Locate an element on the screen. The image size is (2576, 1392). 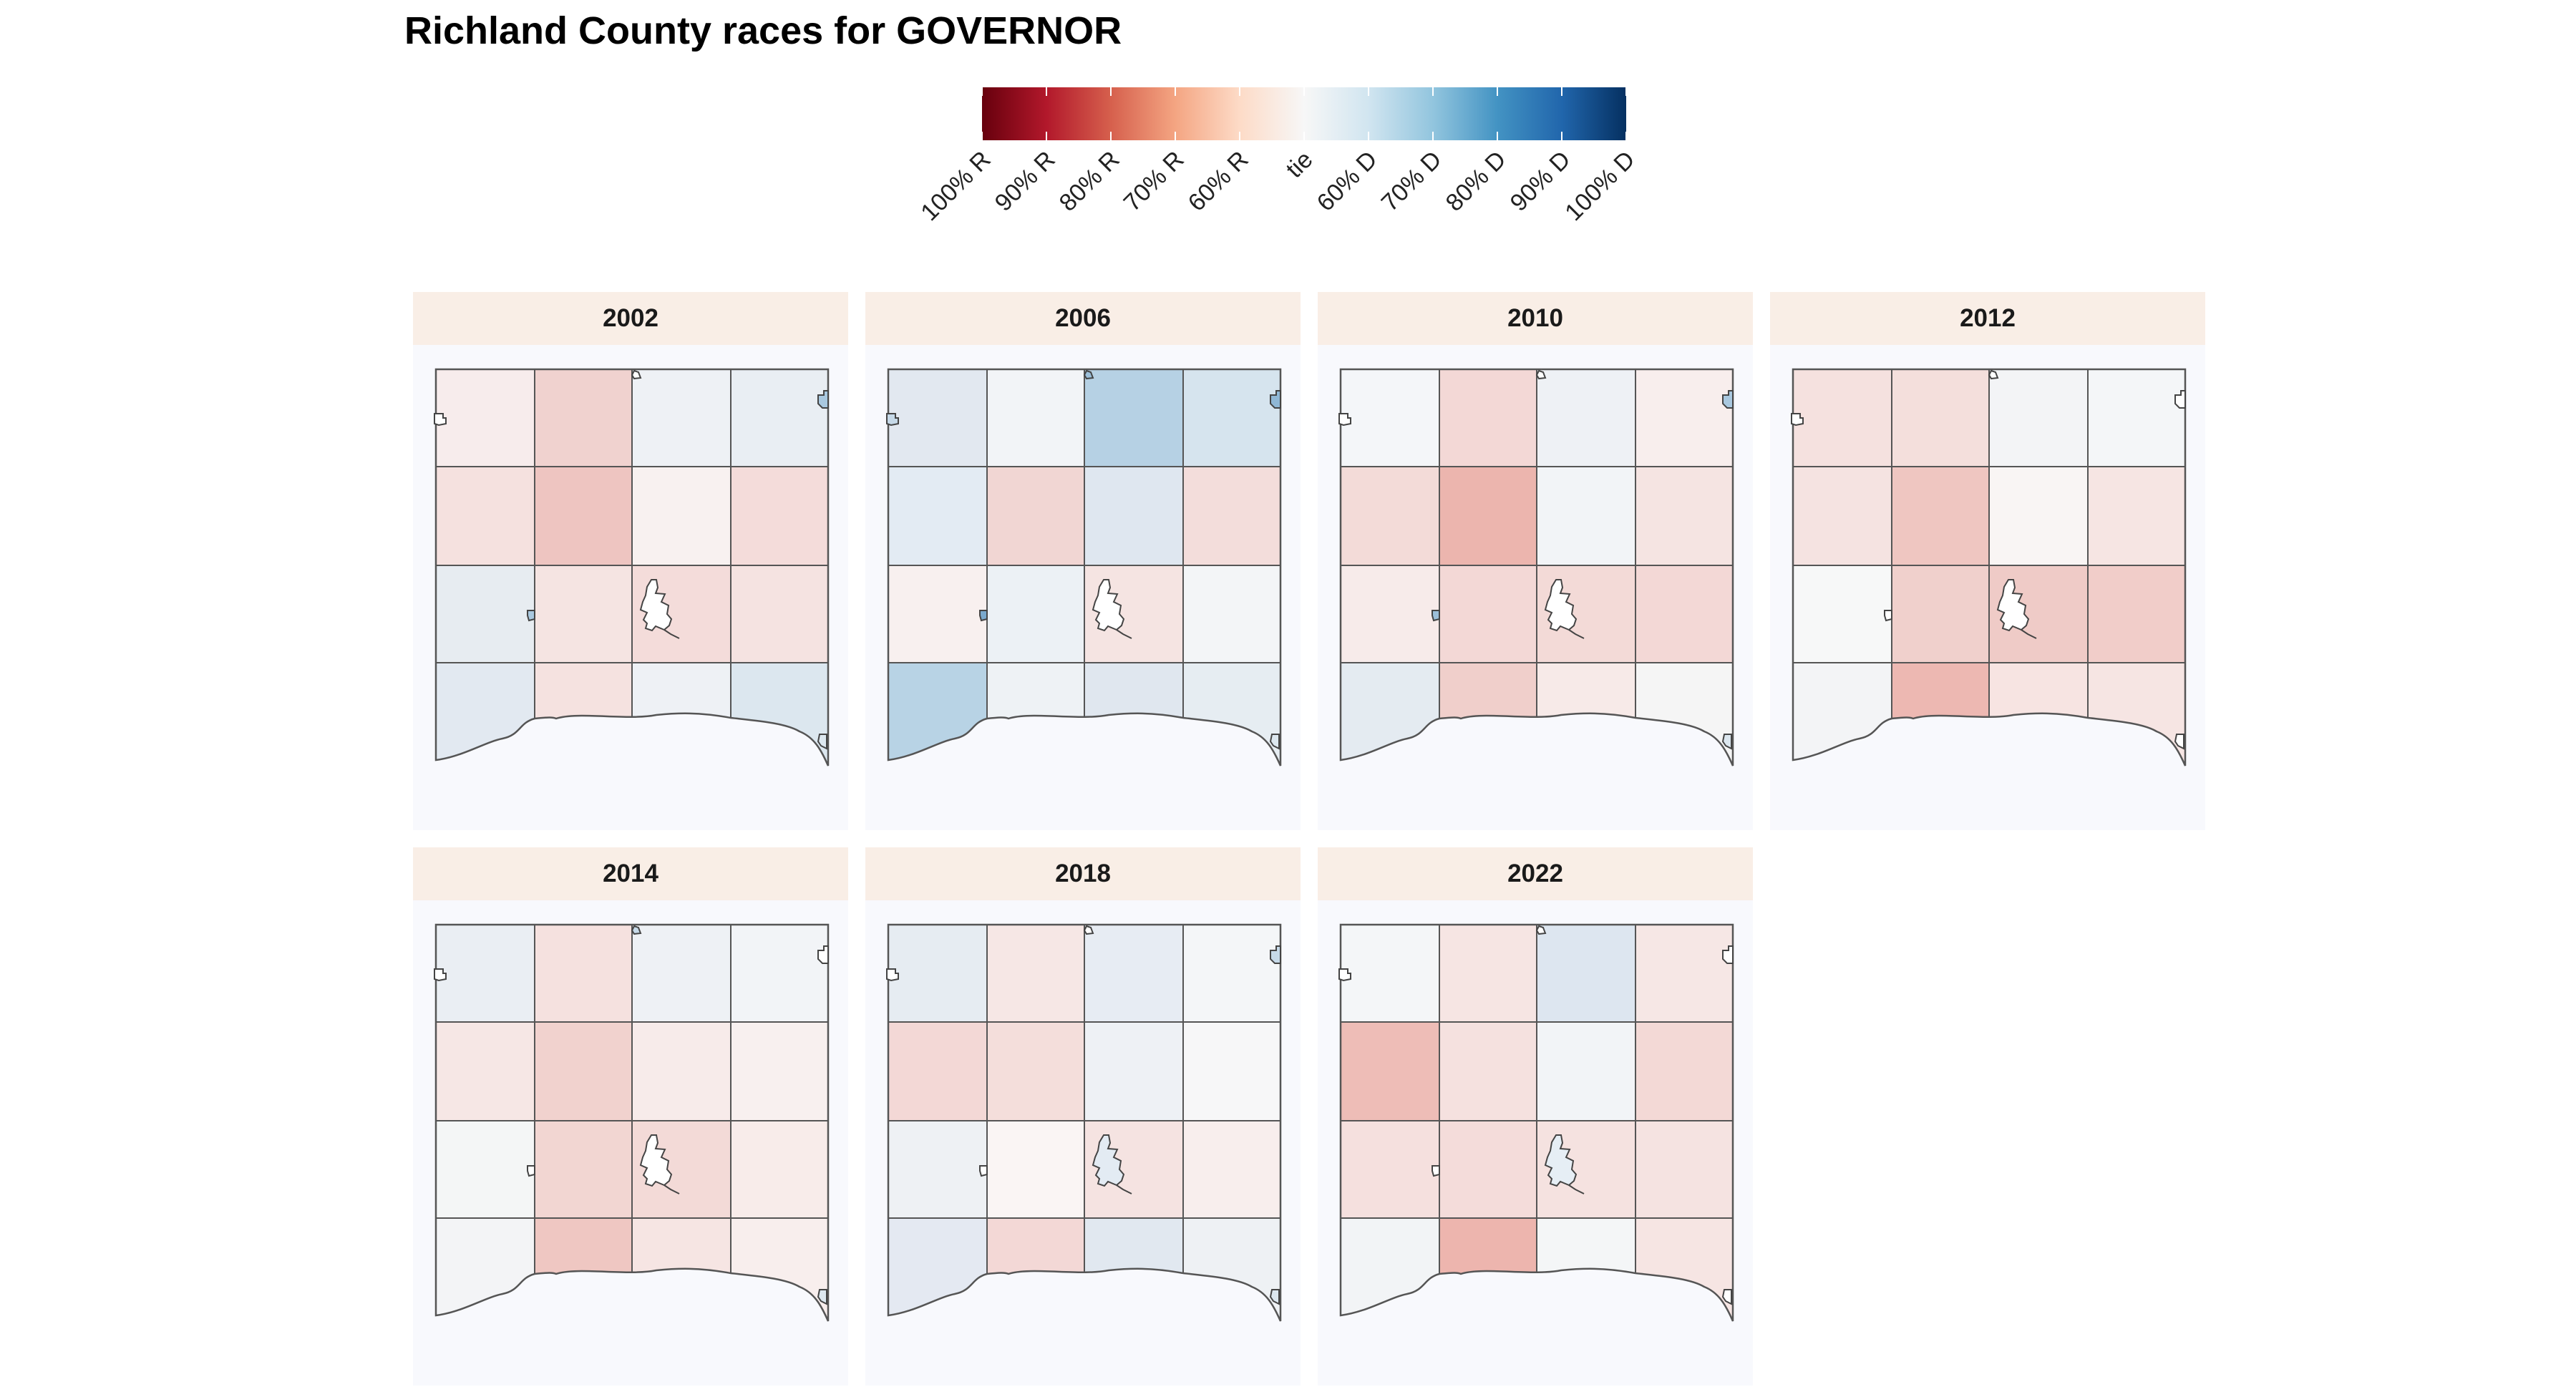
legend-label: 70% D is located at coordinates (1411, 182).